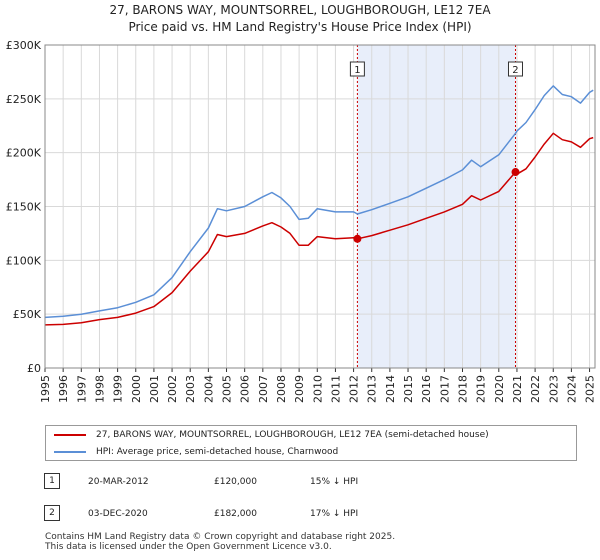 This screenshot has height=560, width=600. Describe the element at coordinates (281, 389) in the screenshot. I see `x-tick-label: 2008` at that location.